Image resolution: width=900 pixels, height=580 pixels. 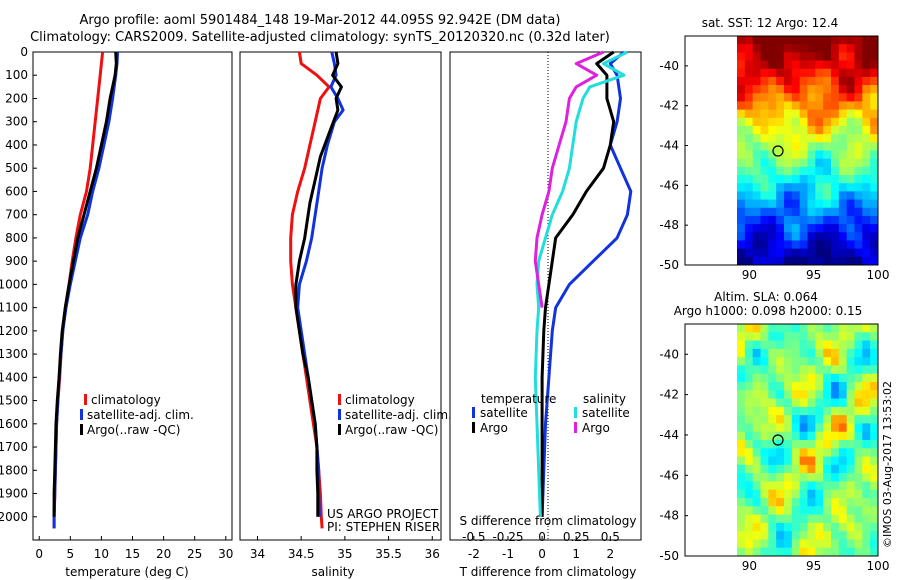 I want to click on map-lat-tick: -50, so click(x=669, y=556).